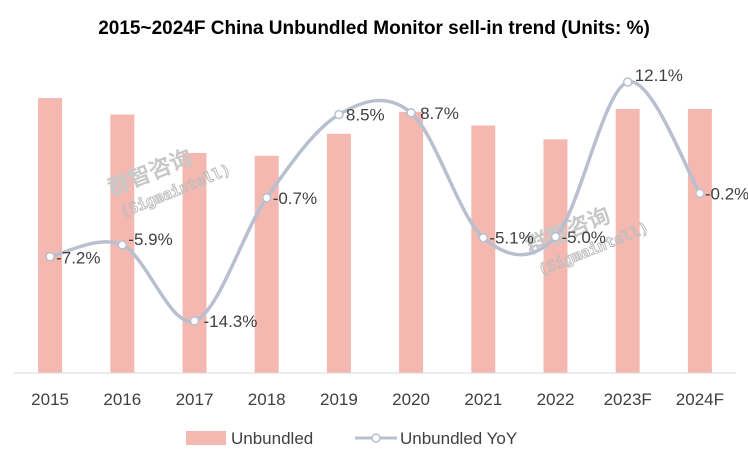  I want to click on yoy-label-2021: -5.1%, so click(511, 238).